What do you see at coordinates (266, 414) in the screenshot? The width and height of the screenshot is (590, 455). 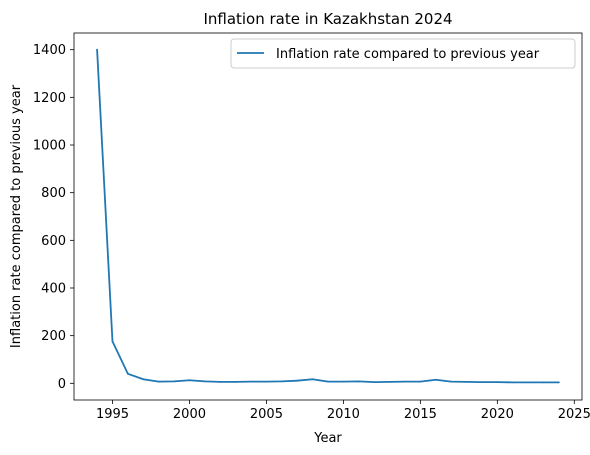 I see `x-tick-label: 2005` at bounding box center [266, 414].